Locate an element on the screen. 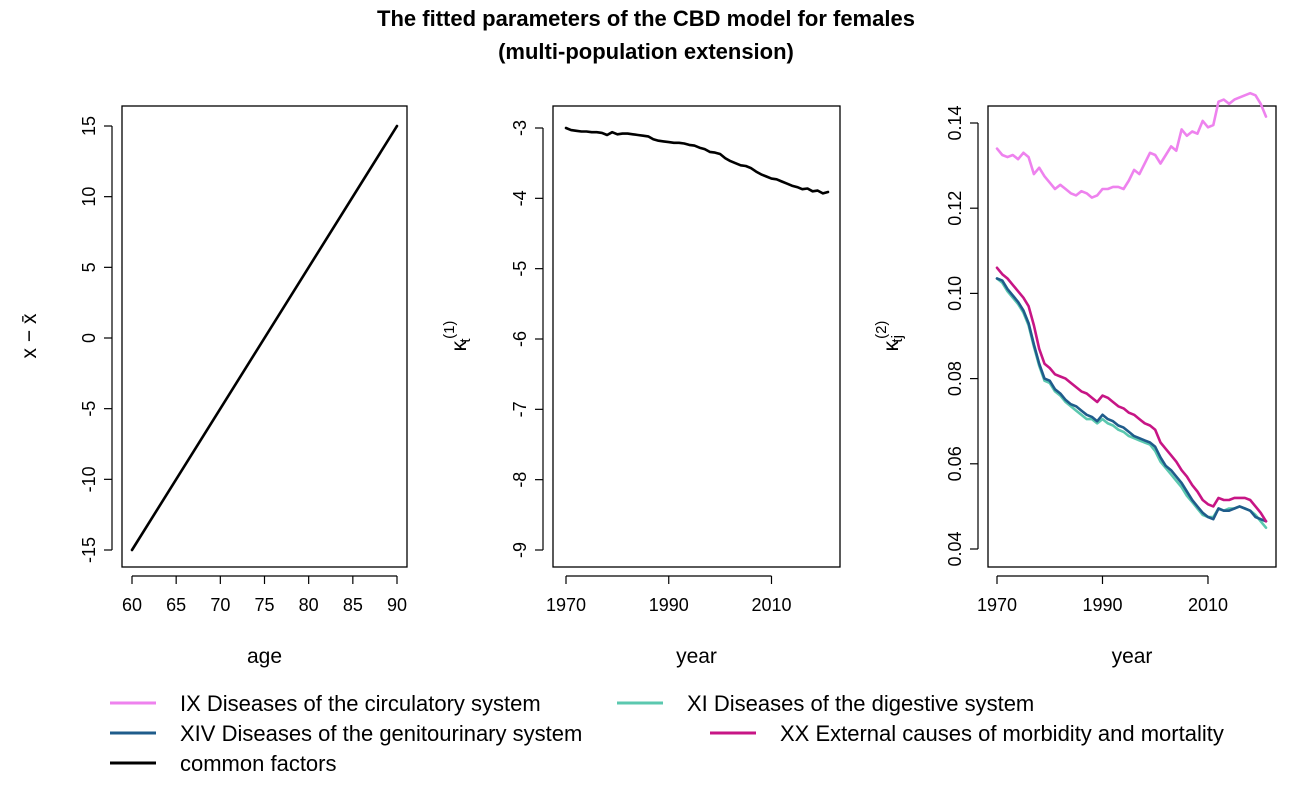  y-tick-label: 5 is located at coordinates (89, 267).